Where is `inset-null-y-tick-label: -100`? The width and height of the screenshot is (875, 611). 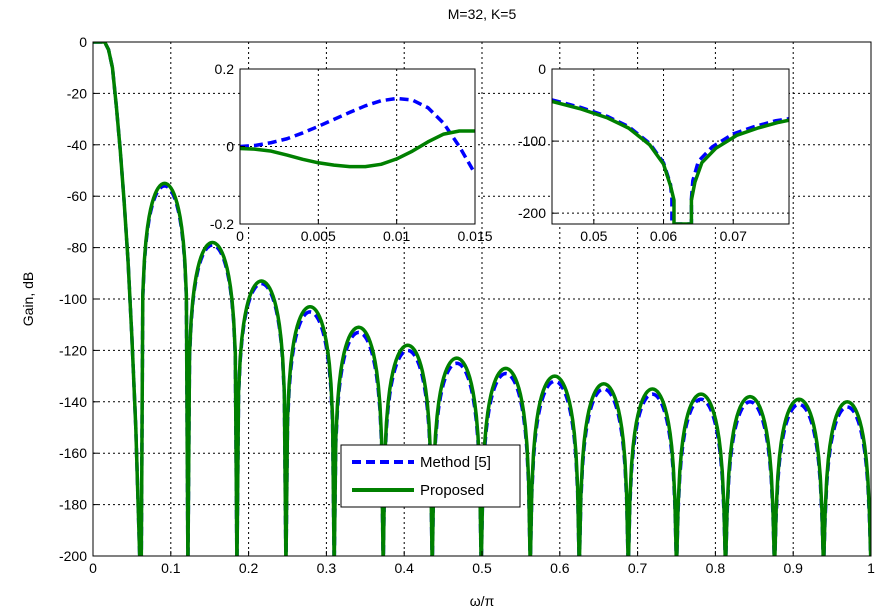 inset-null-y-tick-label: -100 is located at coordinates (532, 141).